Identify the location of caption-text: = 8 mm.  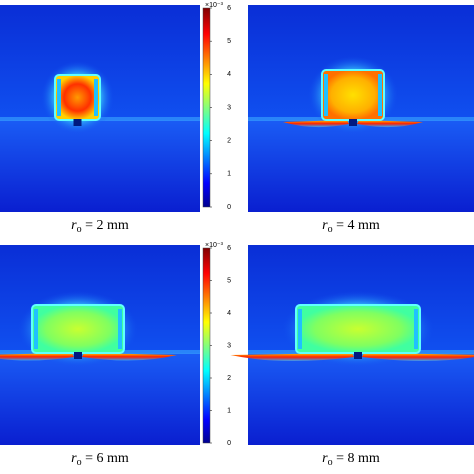
(356, 458).